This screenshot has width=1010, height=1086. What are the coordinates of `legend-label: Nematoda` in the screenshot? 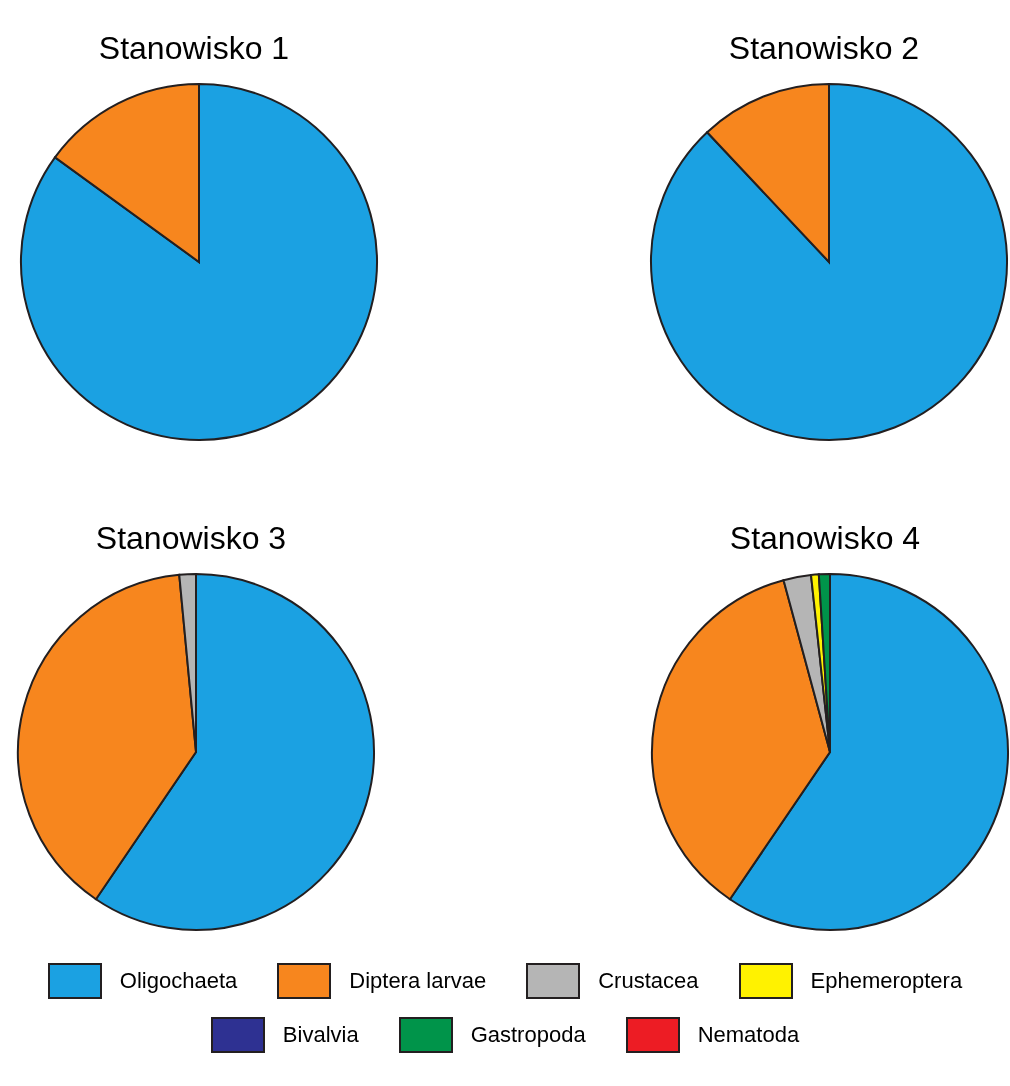 It's located at (748, 1035).